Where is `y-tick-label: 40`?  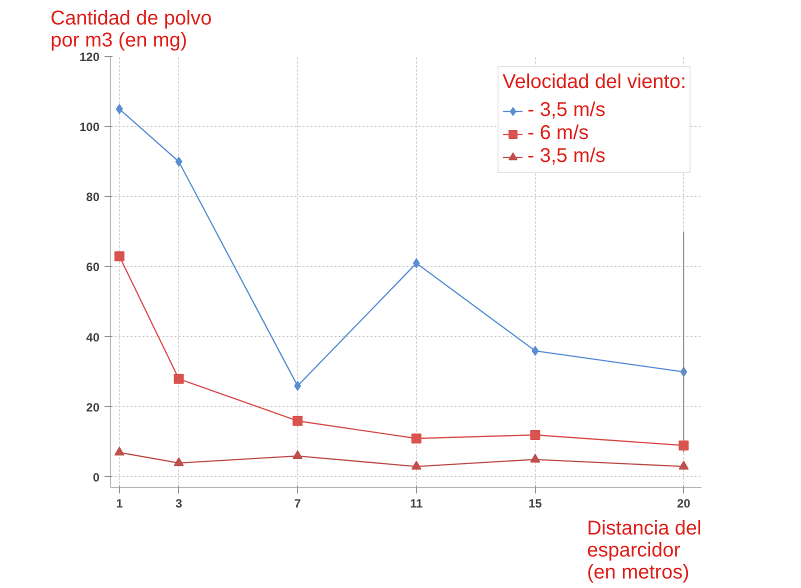
y-tick-label: 40 is located at coordinates (93, 337).